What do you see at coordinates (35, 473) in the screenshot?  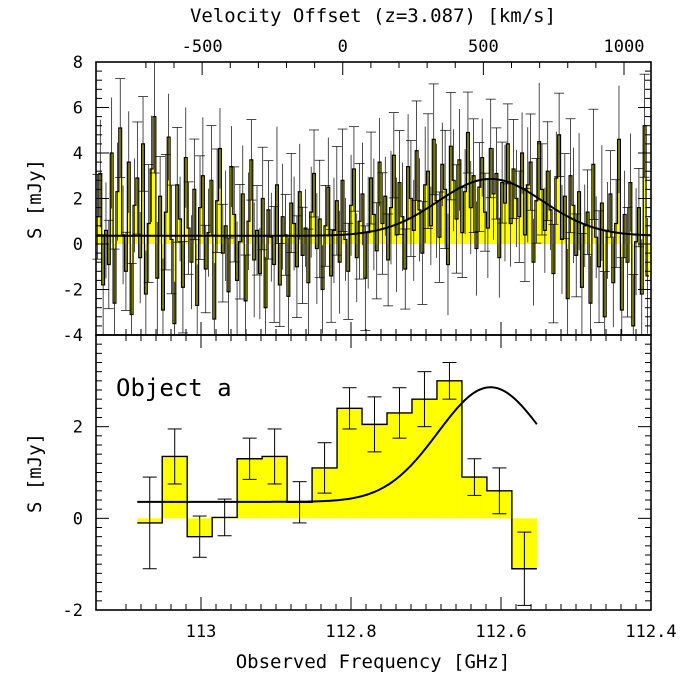 I see `bottom-panel-ylabel: S [mJy]` at bounding box center [35, 473].